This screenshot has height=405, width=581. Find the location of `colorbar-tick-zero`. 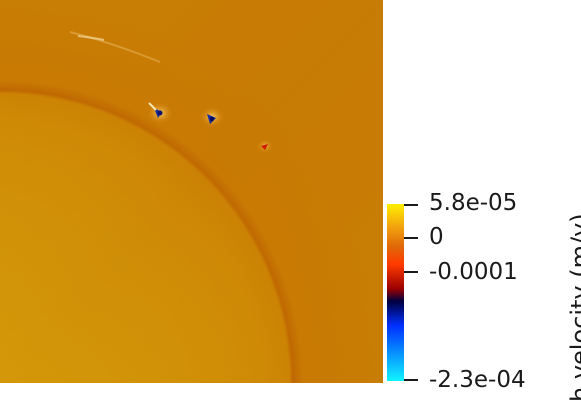

colorbar-tick-zero is located at coordinates (411, 238).